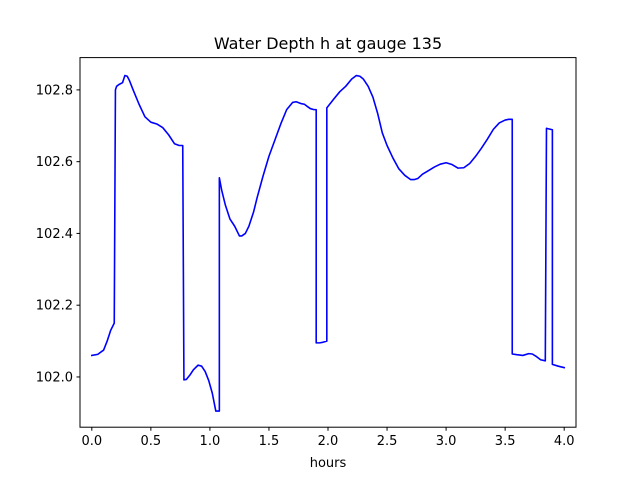 This screenshot has height=480, width=640. Describe the element at coordinates (91, 441) in the screenshot. I see `x-tick-label: 0.0` at that location.